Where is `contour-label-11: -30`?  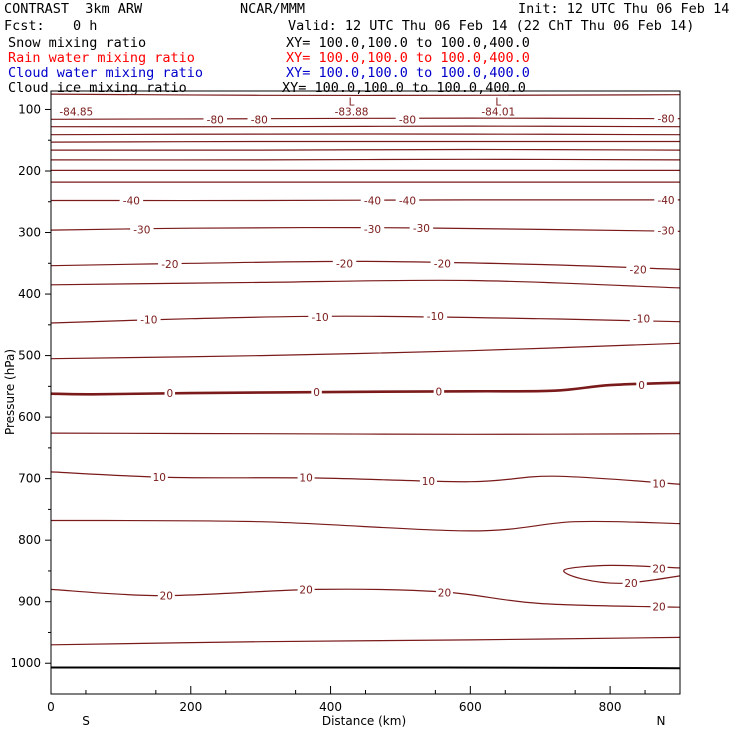
contour-label-11: -30 is located at coordinates (665, 232).